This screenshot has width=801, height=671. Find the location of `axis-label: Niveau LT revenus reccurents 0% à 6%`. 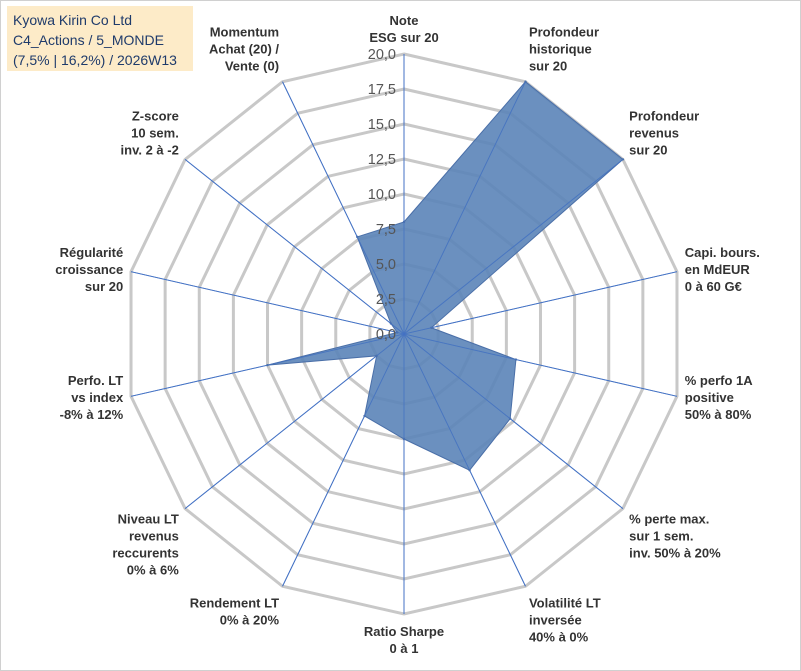

axis-label: Niveau LT revenus reccurents 0% à 6% is located at coordinates (145, 545).